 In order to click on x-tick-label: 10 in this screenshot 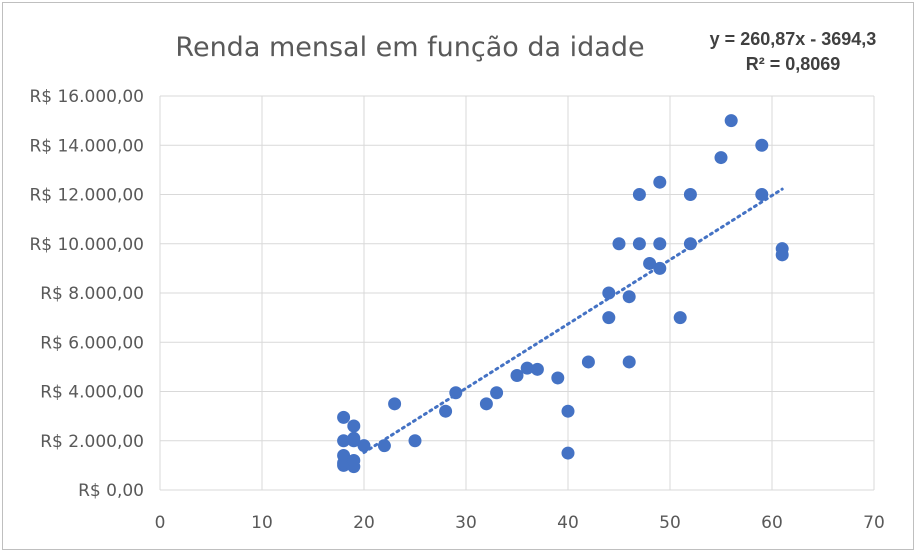, I will do `click(262, 523)`.